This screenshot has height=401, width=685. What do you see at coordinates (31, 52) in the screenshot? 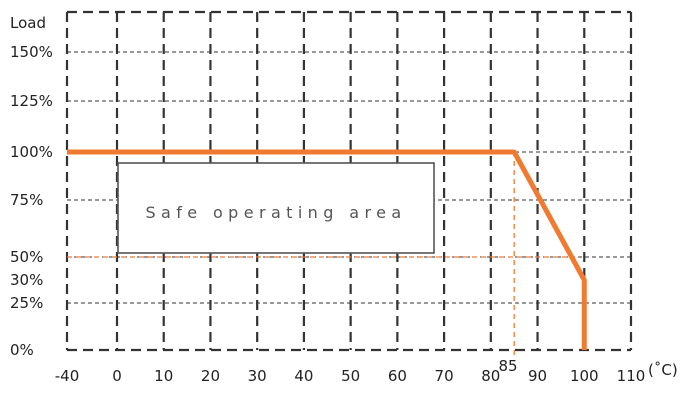
I see `y-tick-label: 150%` at bounding box center [31, 52].